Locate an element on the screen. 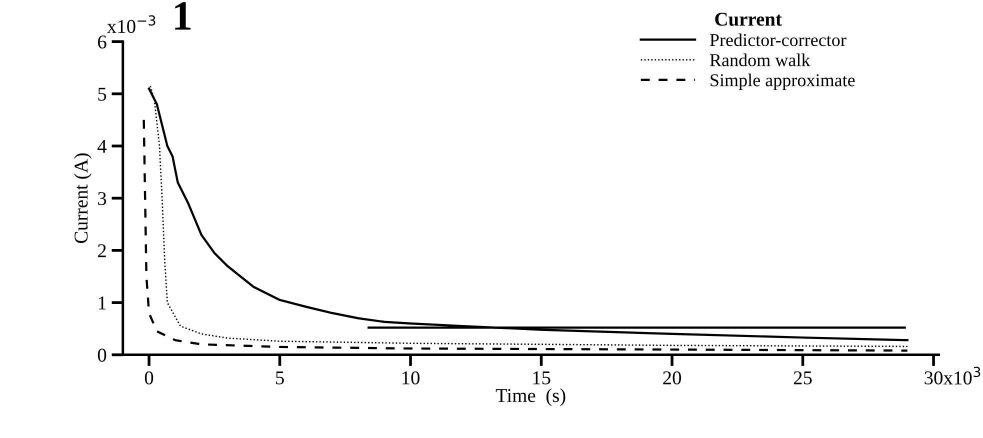 The height and width of the screenshot is (438, 983). y-axis-title: Current (A) is located at coordinates (83, 198).